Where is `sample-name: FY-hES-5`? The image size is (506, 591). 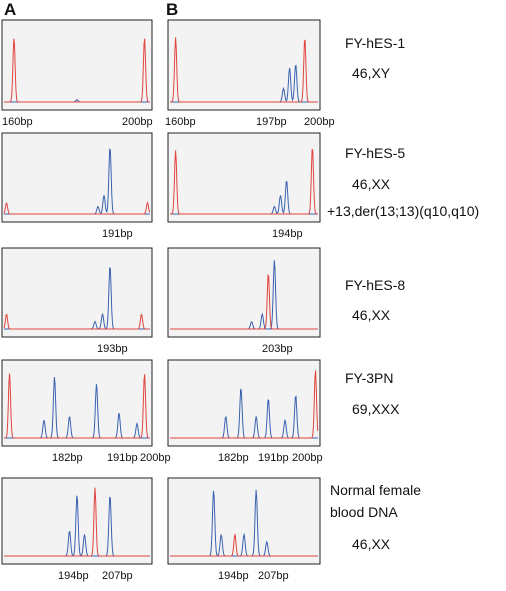
sample-name: FY-hES-5 is located at coordinates (375, 153).